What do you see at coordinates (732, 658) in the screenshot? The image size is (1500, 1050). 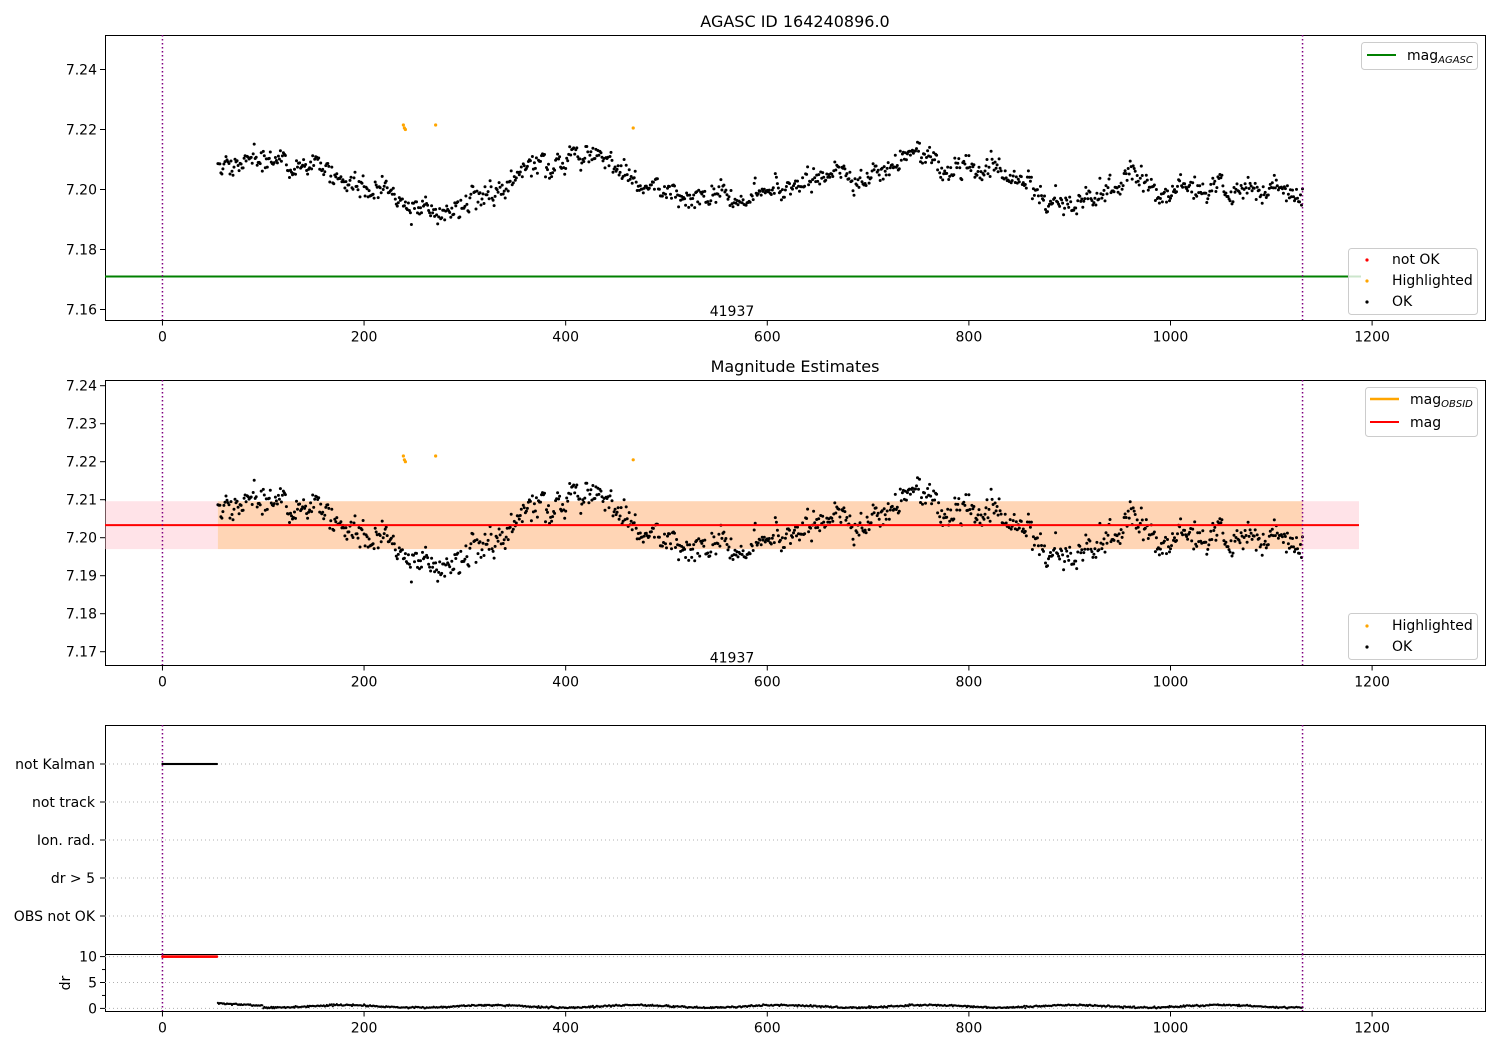 I see `annotation-obsid: 41937` at bounding box center [732, 658].